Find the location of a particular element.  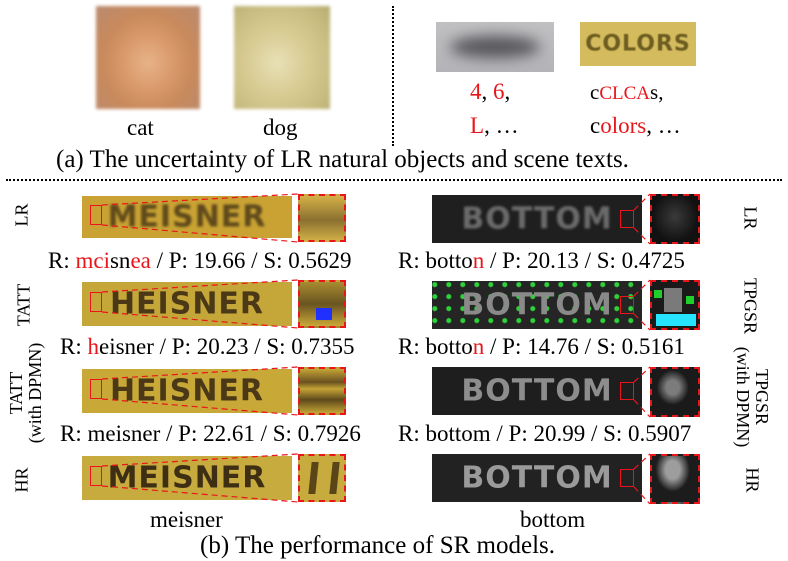

right-ground-truth: bottom is located at coordinates (553, 519).